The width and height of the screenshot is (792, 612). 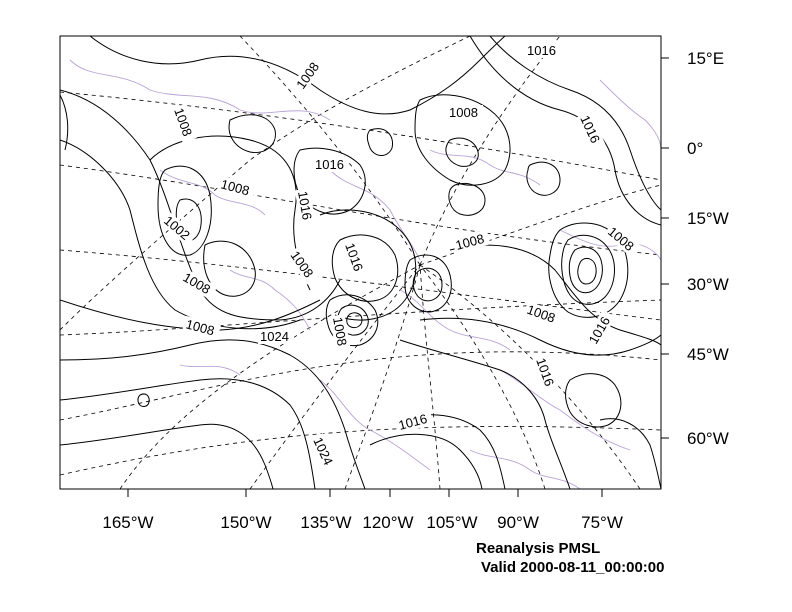 What do you see at coordinates (538, 548) in the screenshot?
I see `map-title: Reanalysis PMSL` at bounding box center [538, 548].